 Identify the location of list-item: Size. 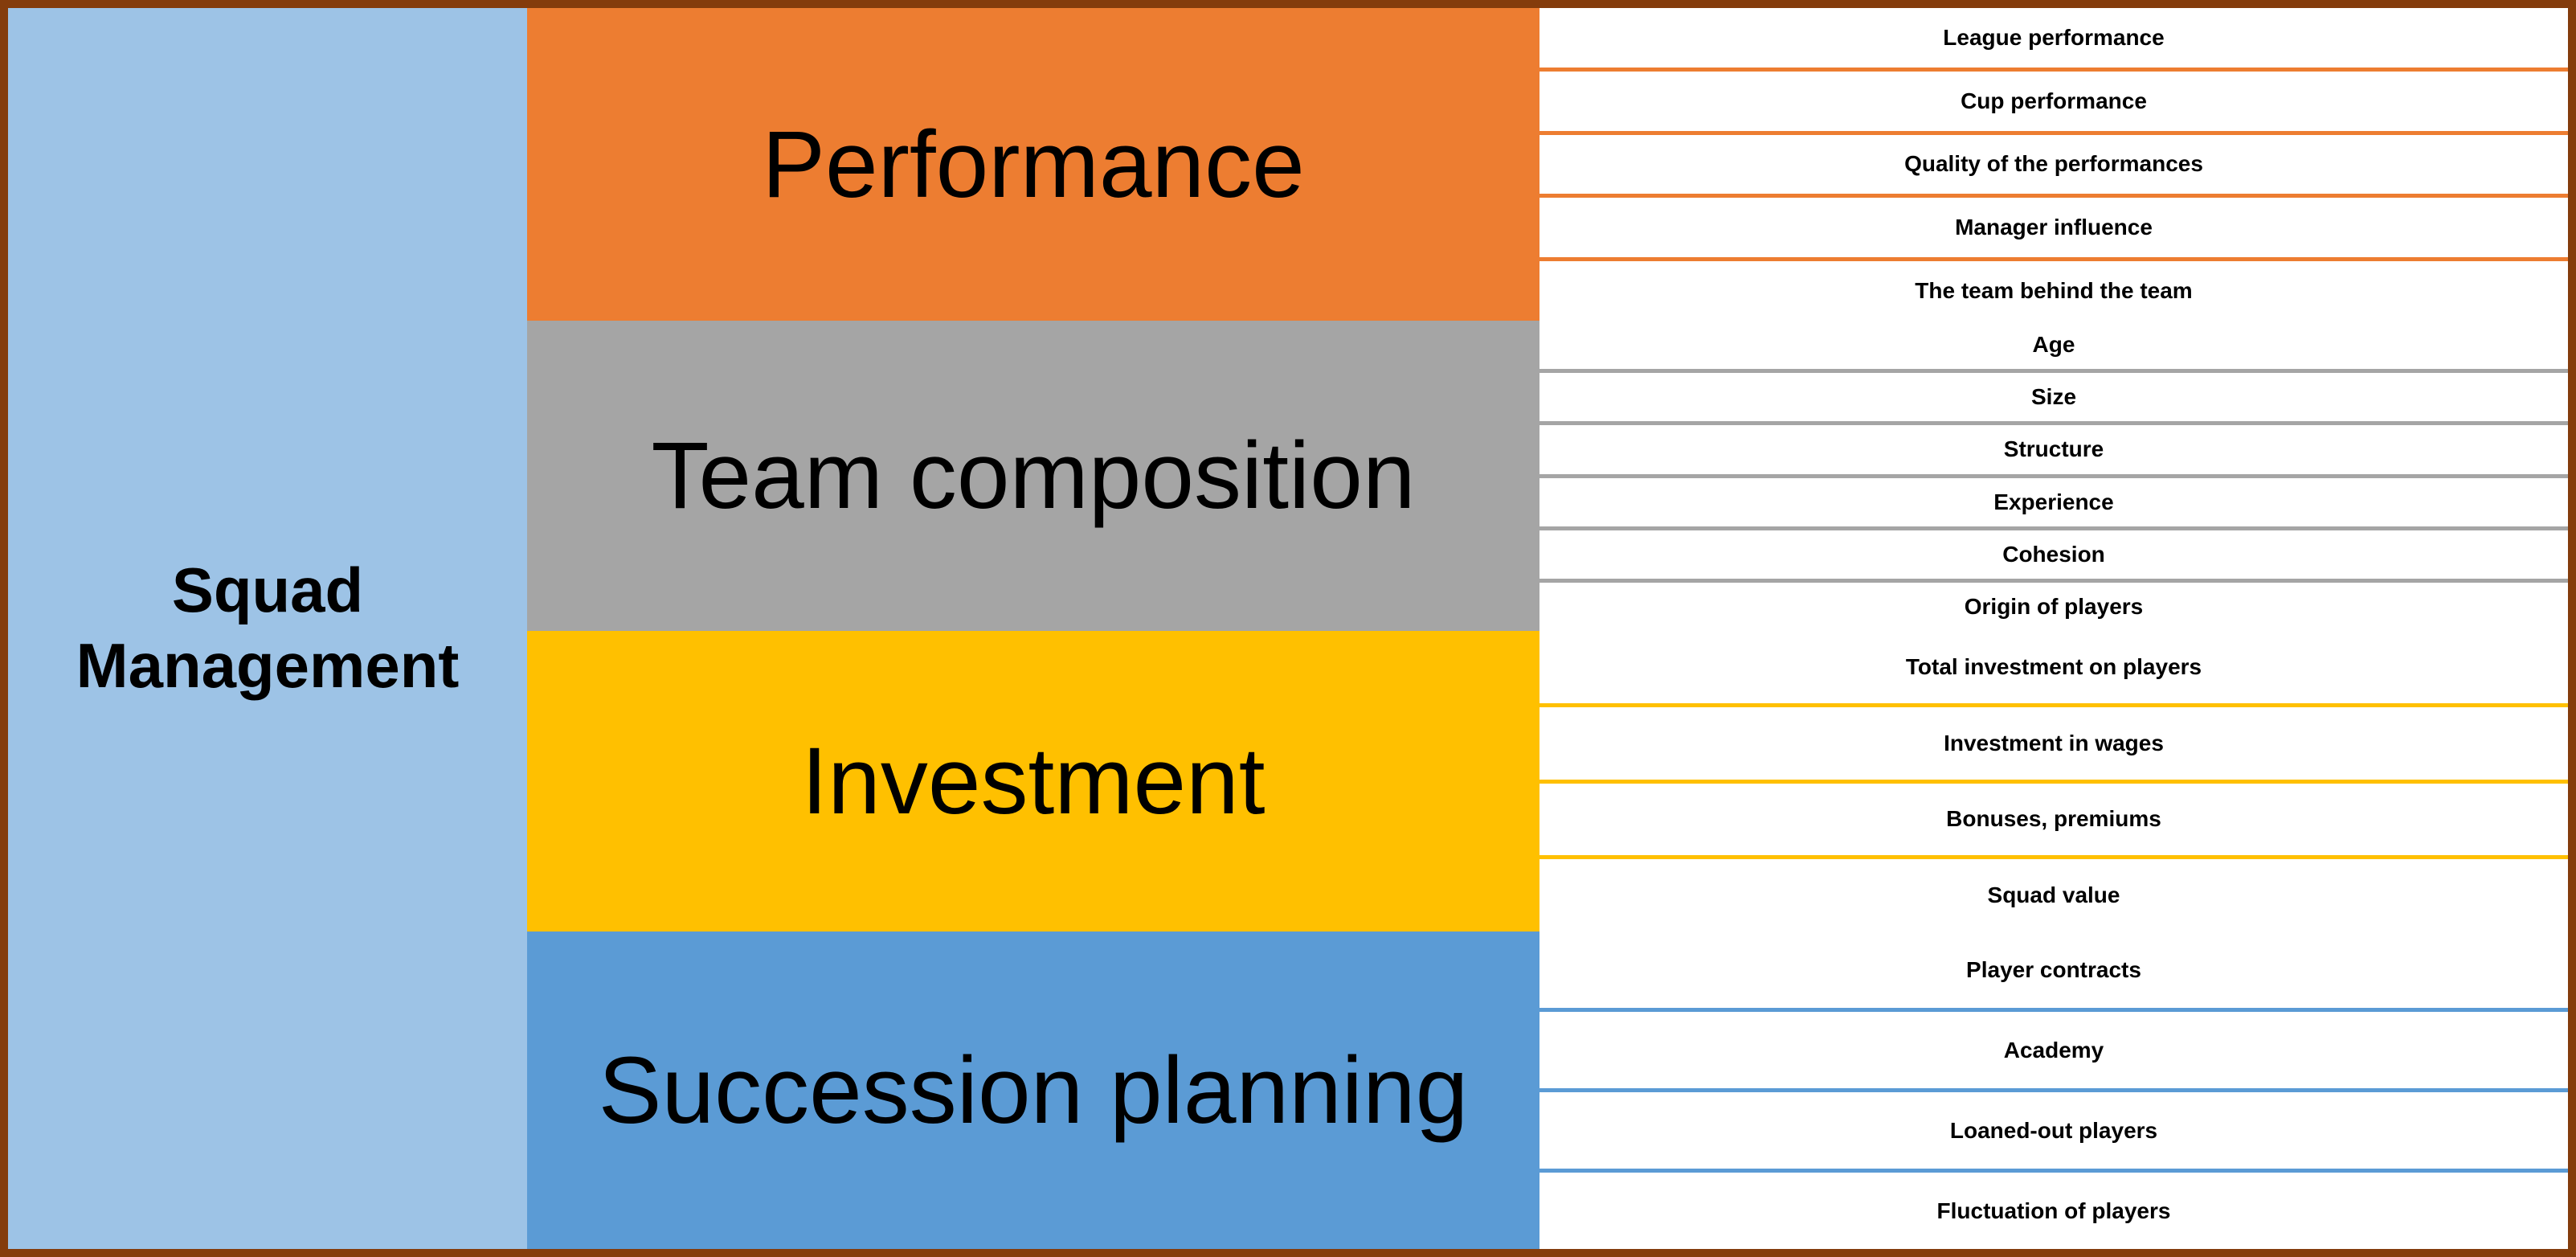
(2053, 400).